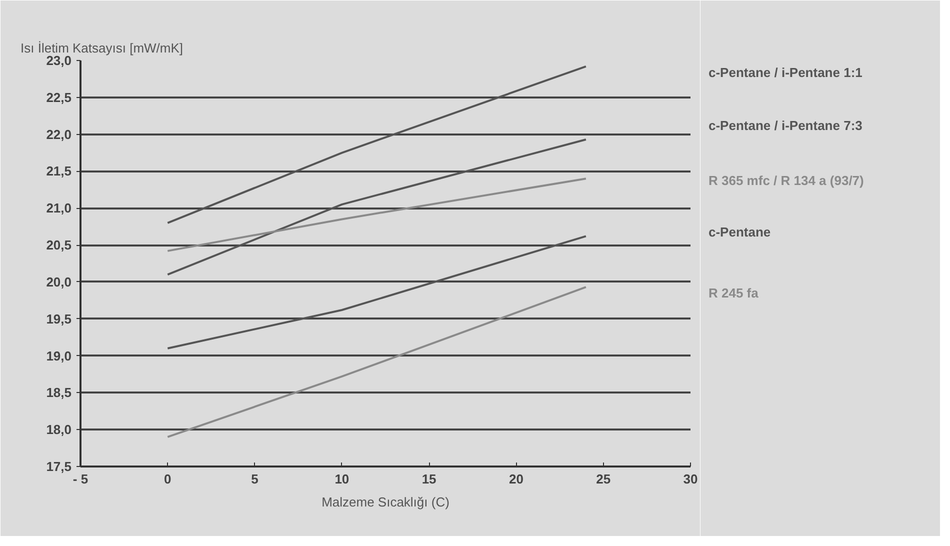 The height and width of the screenshot is (546, 950). Describe the element at coordinates (59, 208) in the screenshot. I see `y-tick-label: 21,0` at that location.